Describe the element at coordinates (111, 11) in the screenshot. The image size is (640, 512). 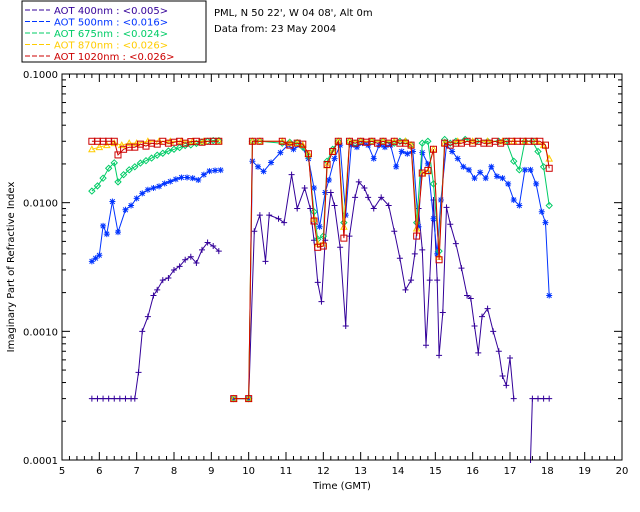
I see `legend-entry: AOT 400nm : <0.005>` at that location.